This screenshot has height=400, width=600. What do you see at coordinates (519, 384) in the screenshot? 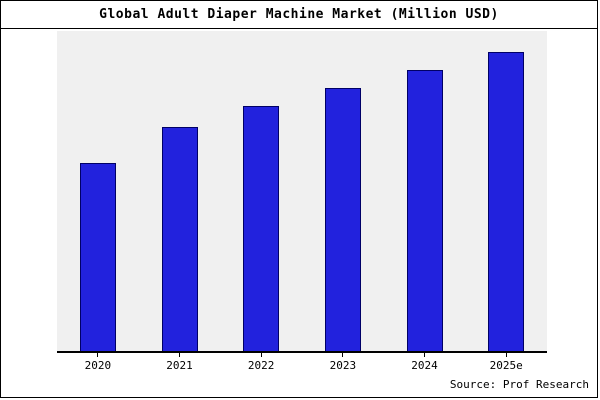
I see `source-text: Source: Prof Research` at bounding box center [519, 384].